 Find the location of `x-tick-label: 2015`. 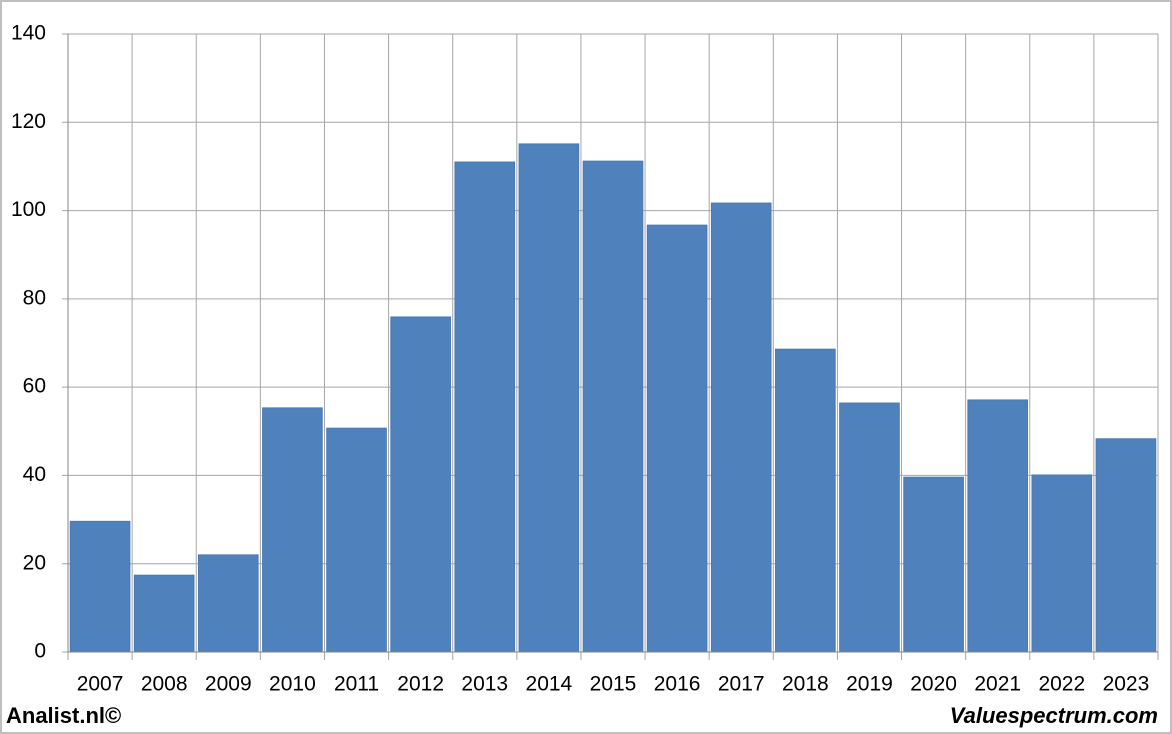

x-tick-label: 2015 is located at coordinates (613, 684).